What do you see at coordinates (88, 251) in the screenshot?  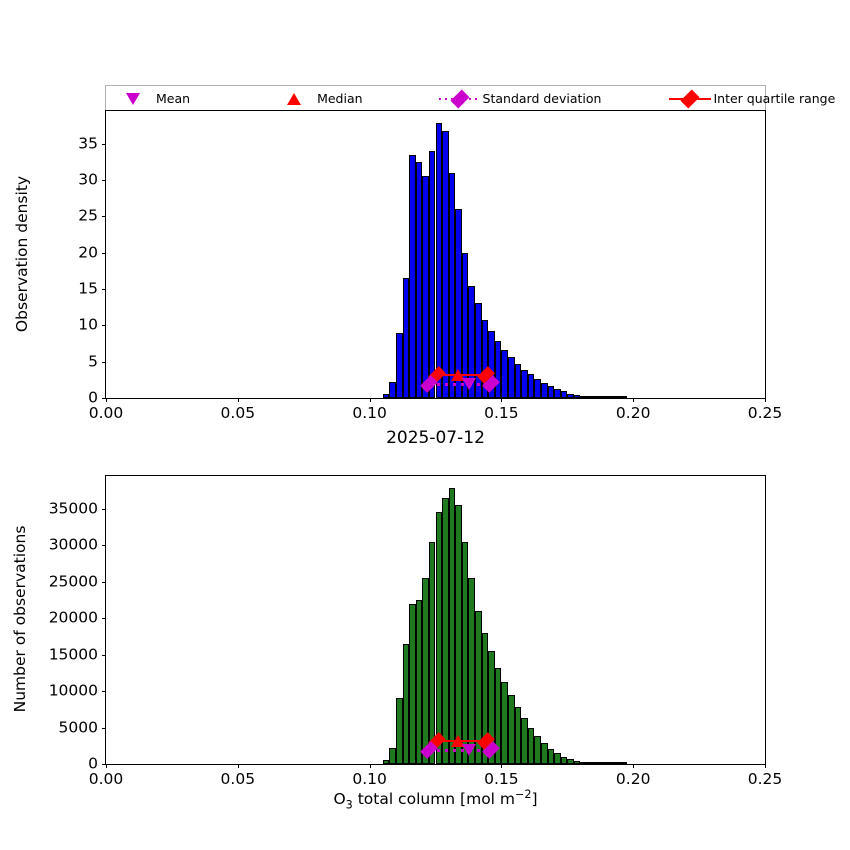 I see `y-tick-label: 20` at bounding box center [88, 251].